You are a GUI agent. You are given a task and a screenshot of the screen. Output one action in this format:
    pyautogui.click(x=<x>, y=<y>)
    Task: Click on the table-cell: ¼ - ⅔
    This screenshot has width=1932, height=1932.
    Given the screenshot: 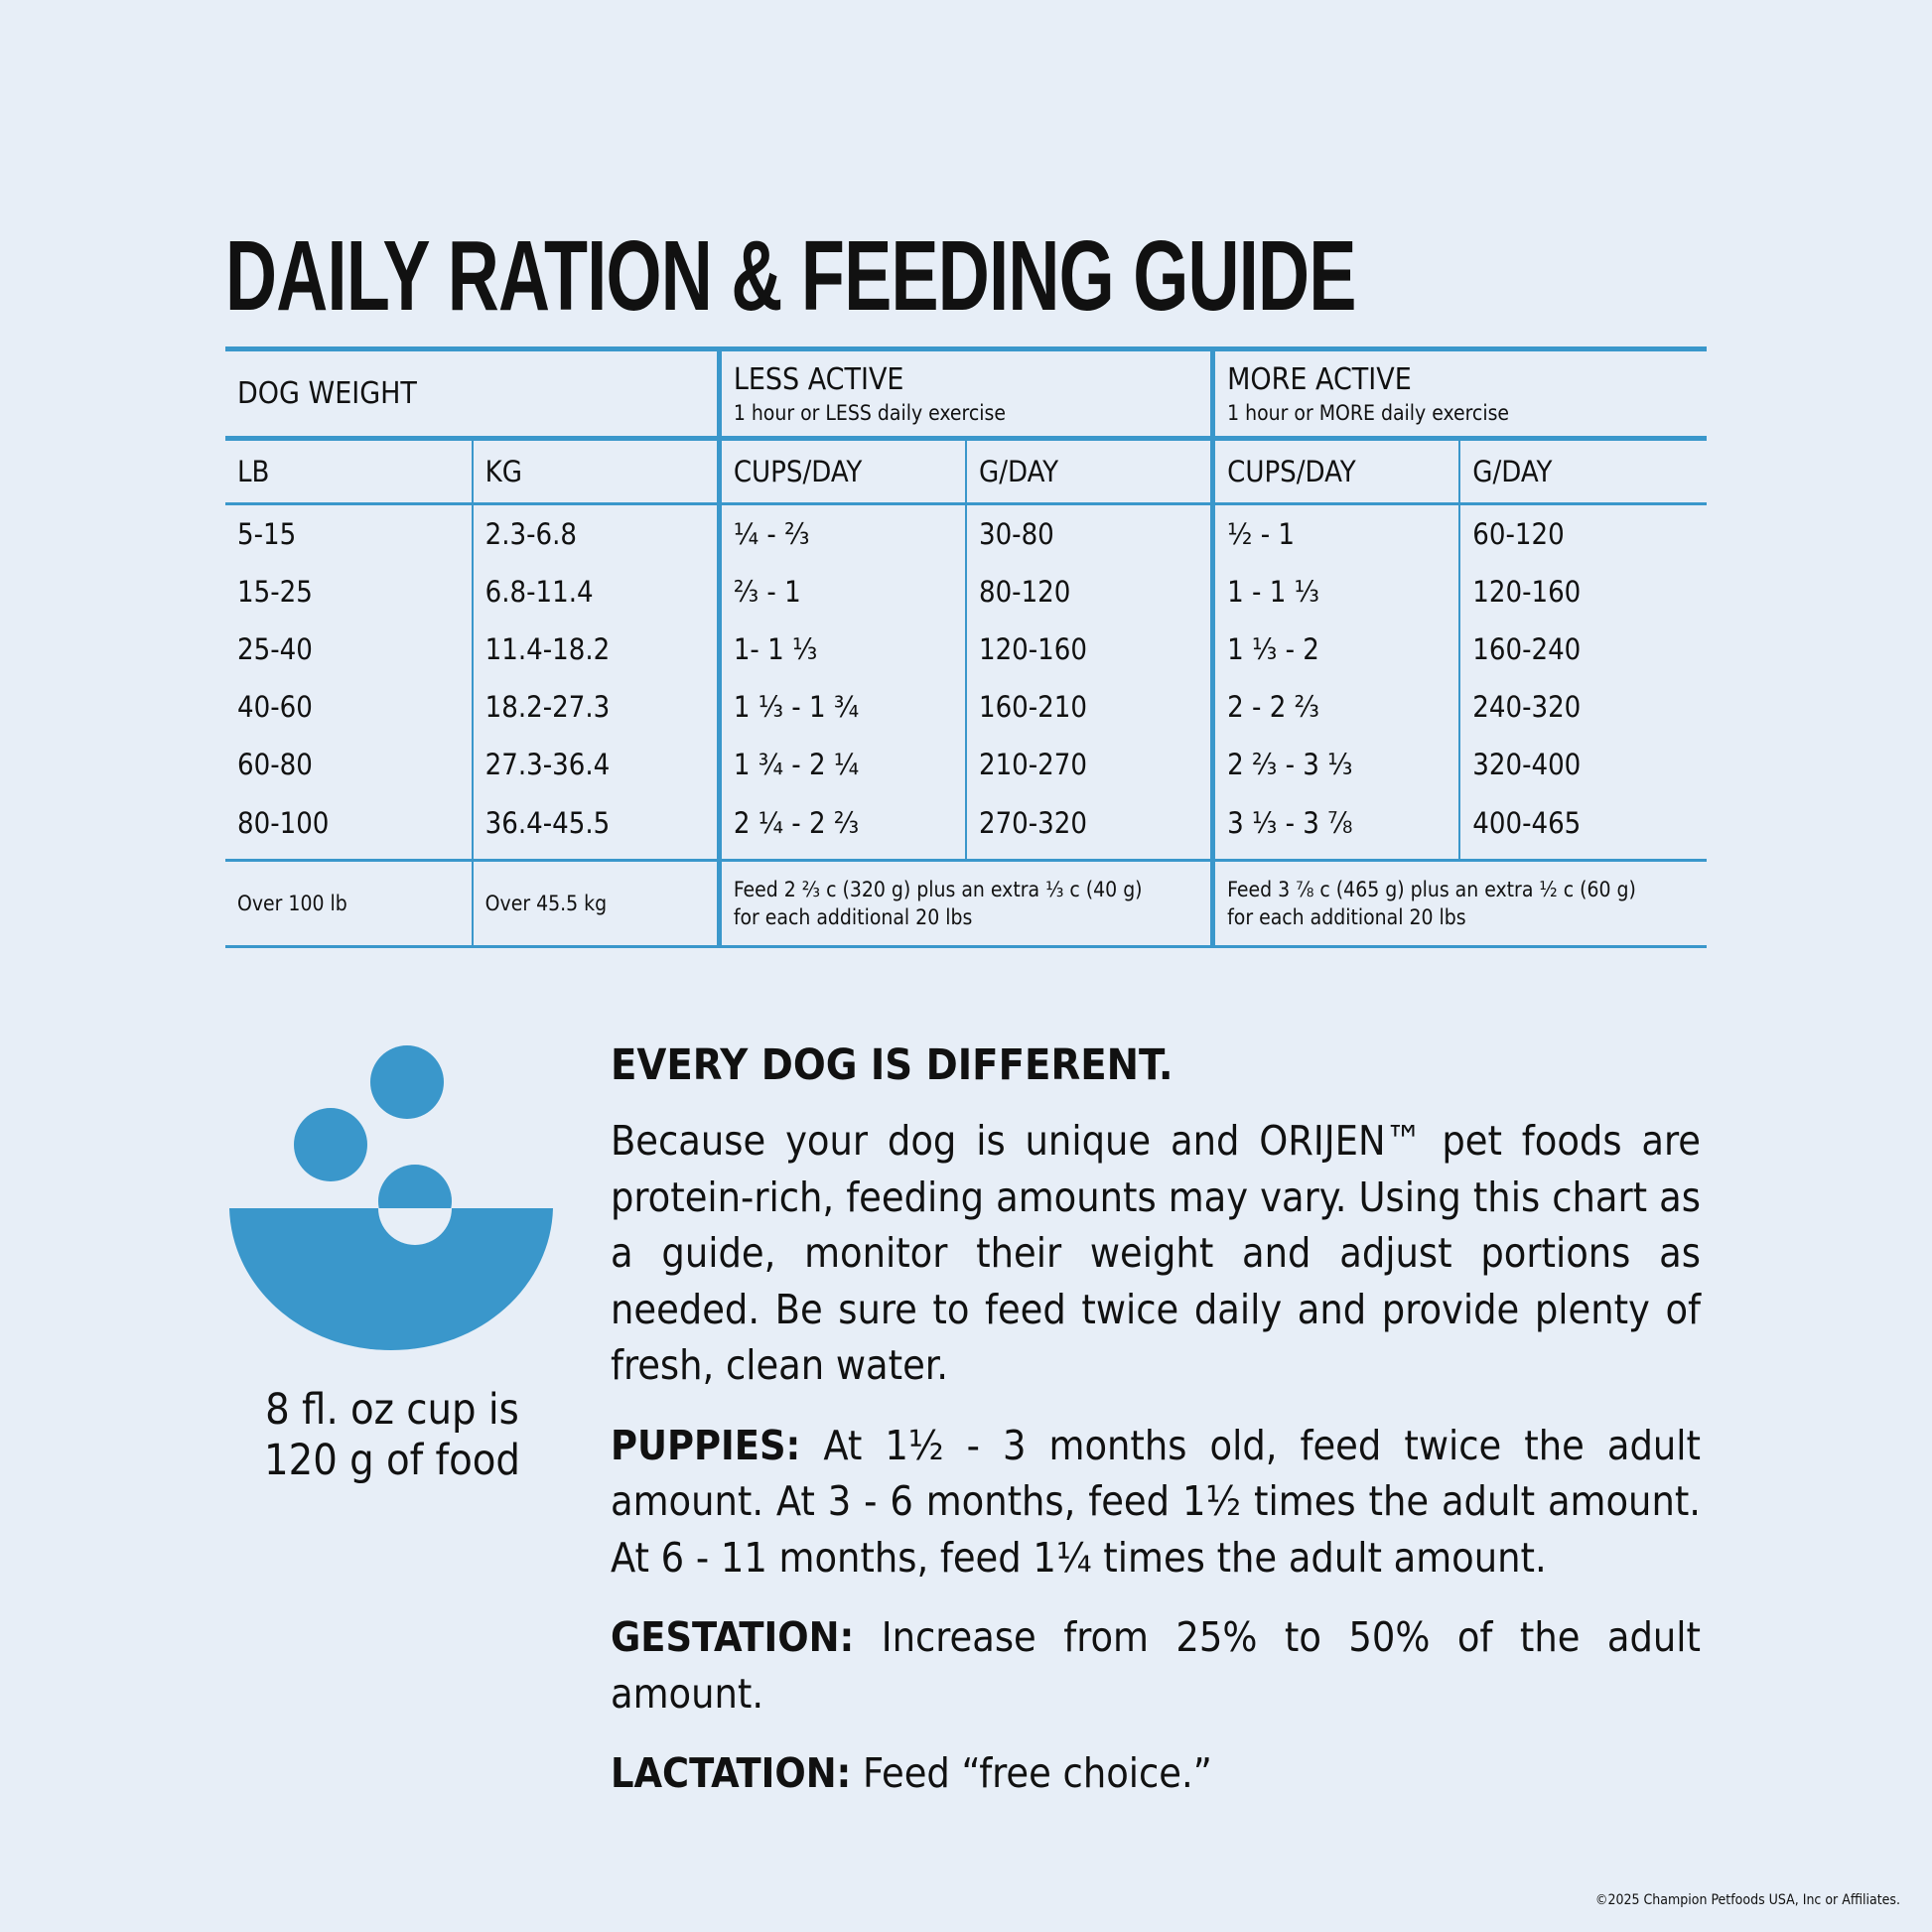 What is the action you would take?
    pyautogui.click(x=841, y=533)
    